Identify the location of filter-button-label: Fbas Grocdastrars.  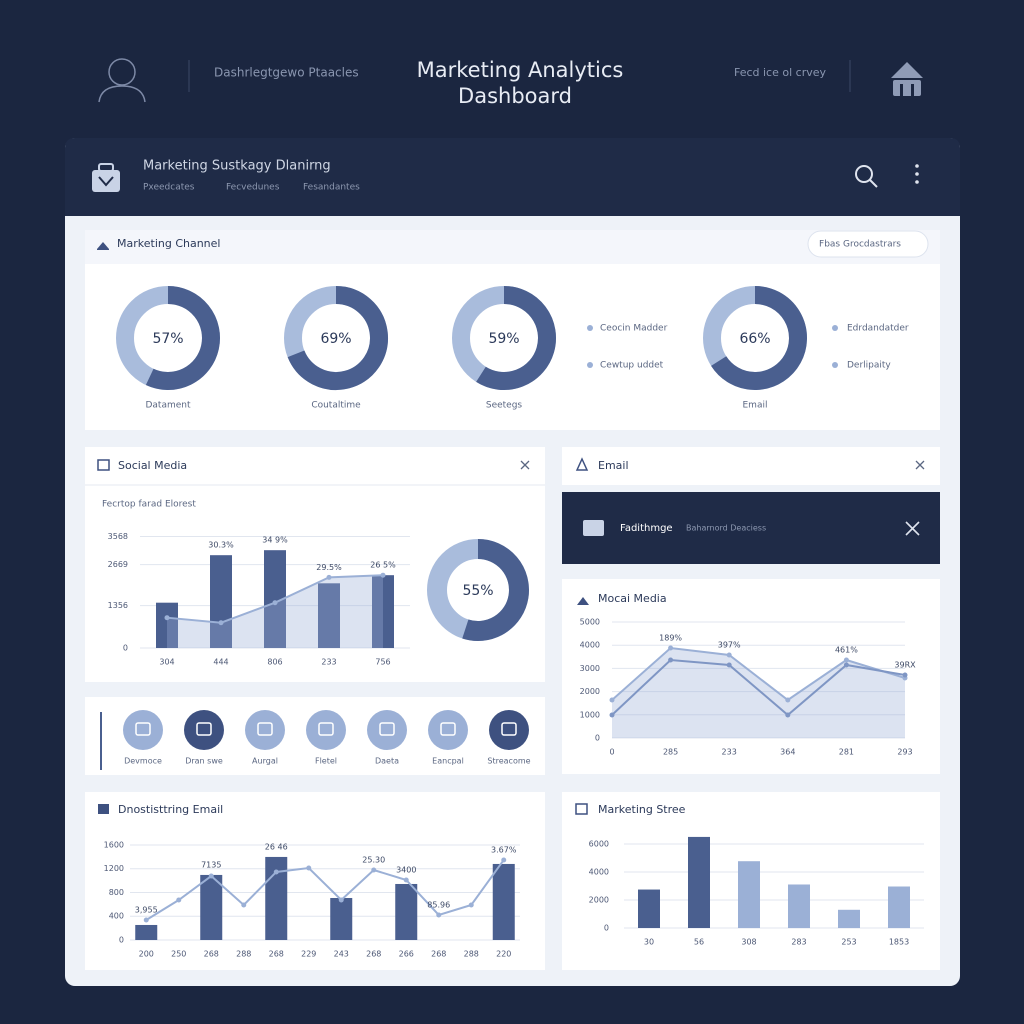
(860, 245).